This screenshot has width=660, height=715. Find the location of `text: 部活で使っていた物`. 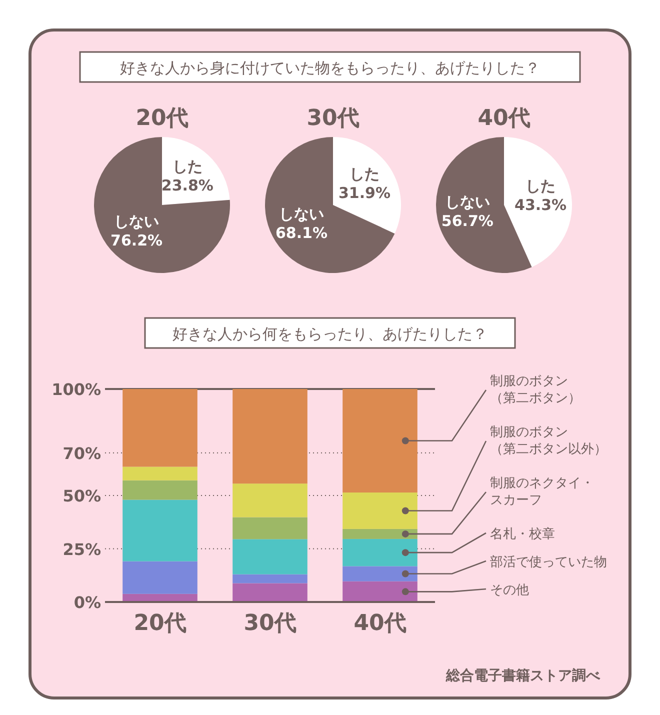

text: 部活で使っていた物 is located at coordinates (548, 562).